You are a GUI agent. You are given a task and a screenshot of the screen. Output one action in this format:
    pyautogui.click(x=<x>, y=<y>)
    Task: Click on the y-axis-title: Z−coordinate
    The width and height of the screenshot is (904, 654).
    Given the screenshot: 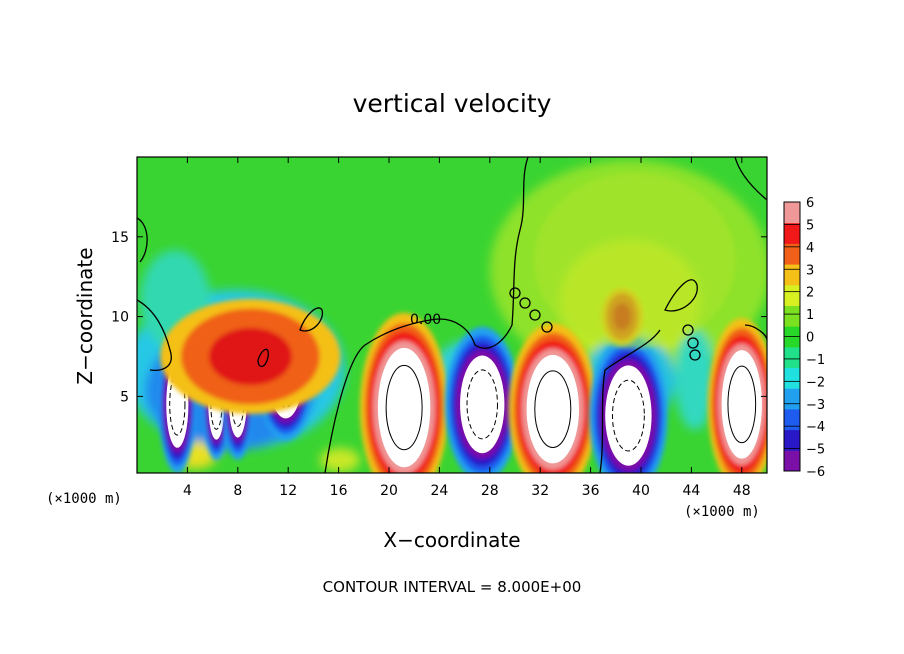 What is the action you would take?
    pyautogui.click(x=85, y=315)
    